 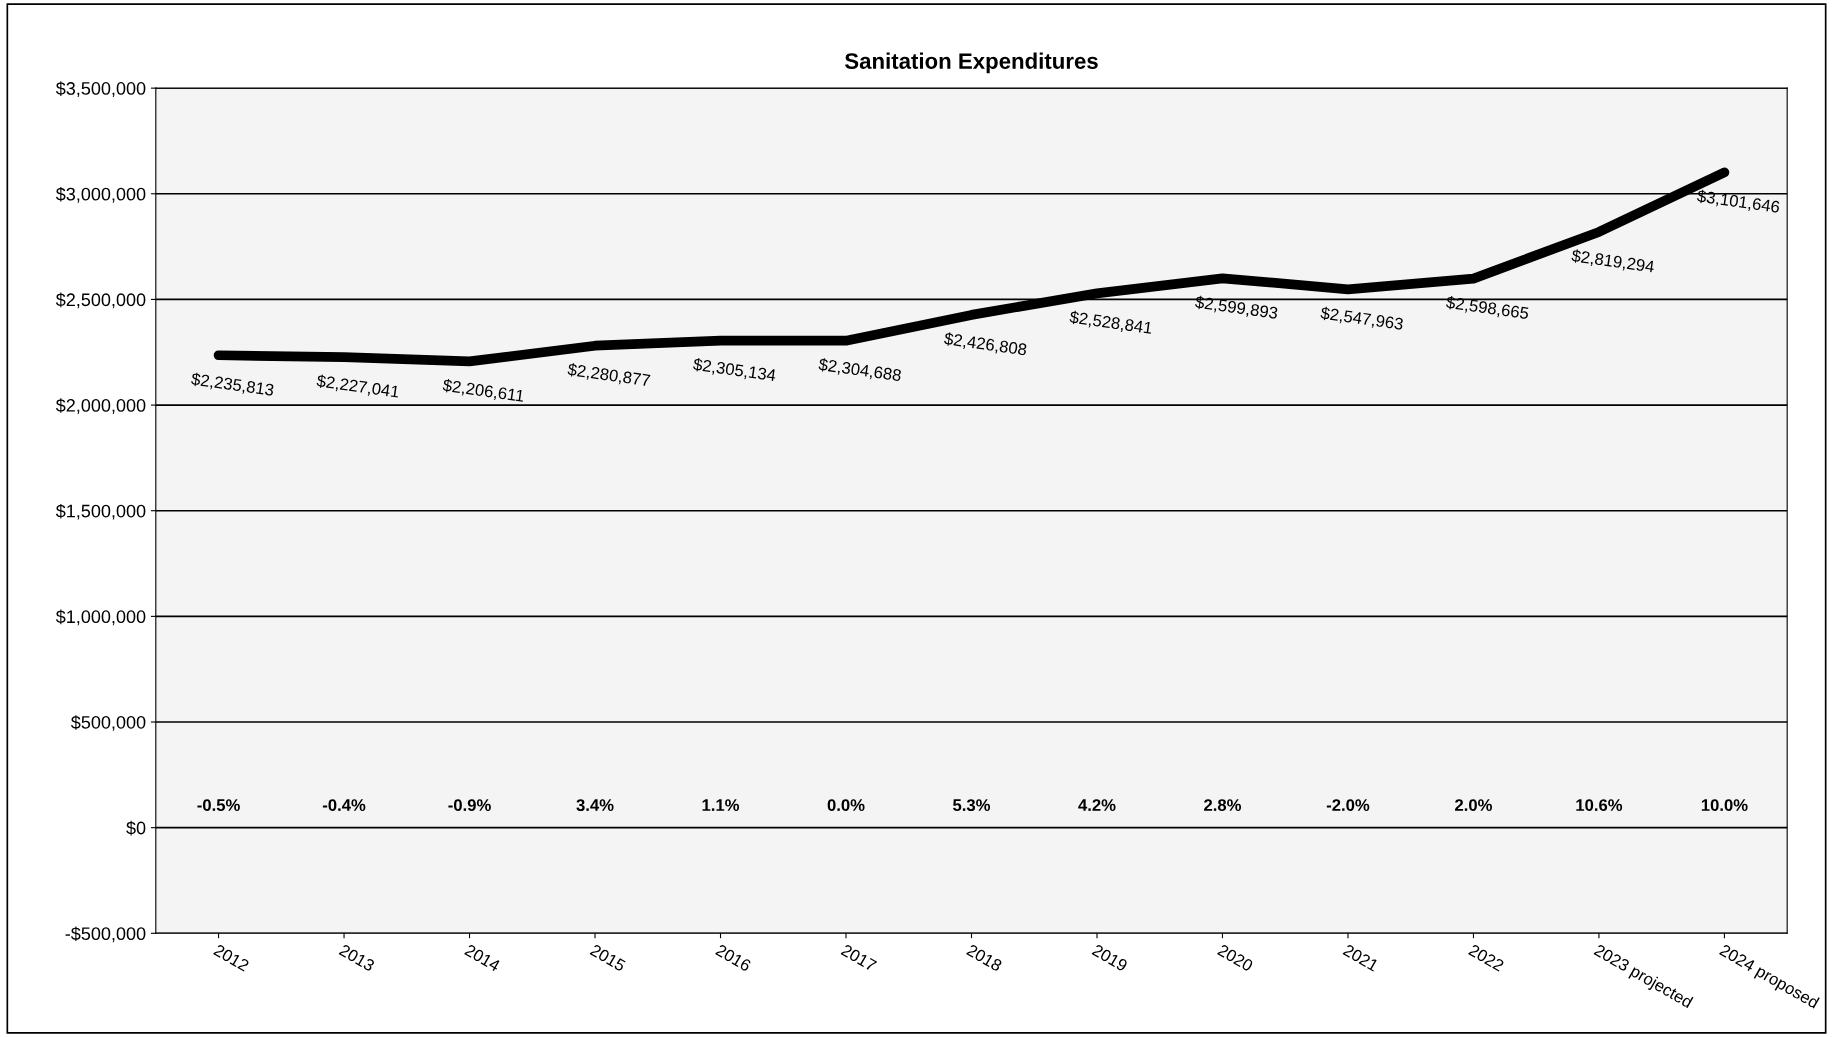 What do you see at coordinates (357, 386) in the screenshot?
I see `data-label: $2,227,041` at bounding box center [357, 386].